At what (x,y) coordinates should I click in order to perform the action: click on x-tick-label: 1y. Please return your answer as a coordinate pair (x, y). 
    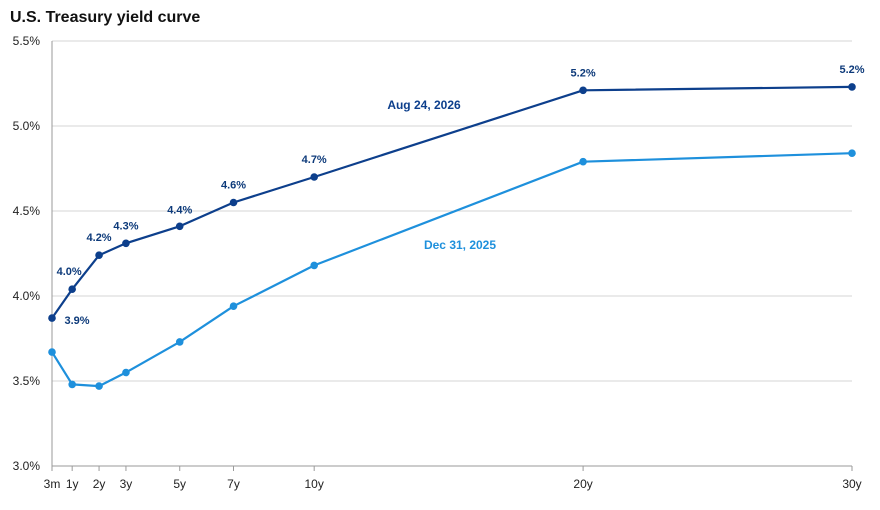
    Looking at the image, I should click on (72, 484).